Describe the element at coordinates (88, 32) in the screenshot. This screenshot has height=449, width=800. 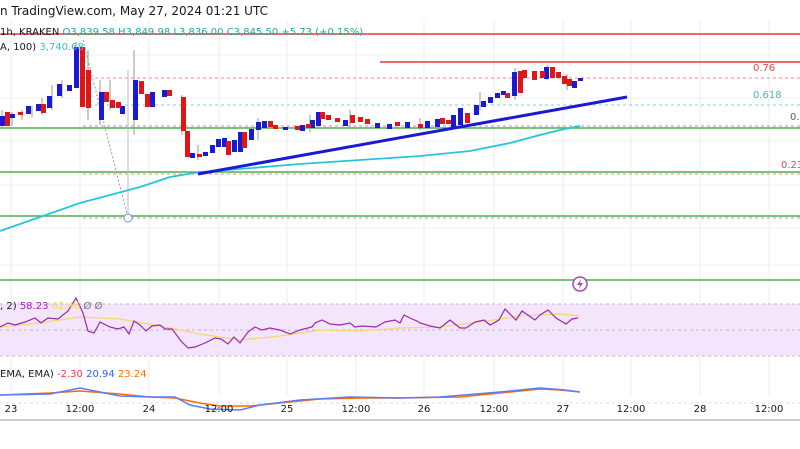
I see `open-value: O3,839.58` at that location.